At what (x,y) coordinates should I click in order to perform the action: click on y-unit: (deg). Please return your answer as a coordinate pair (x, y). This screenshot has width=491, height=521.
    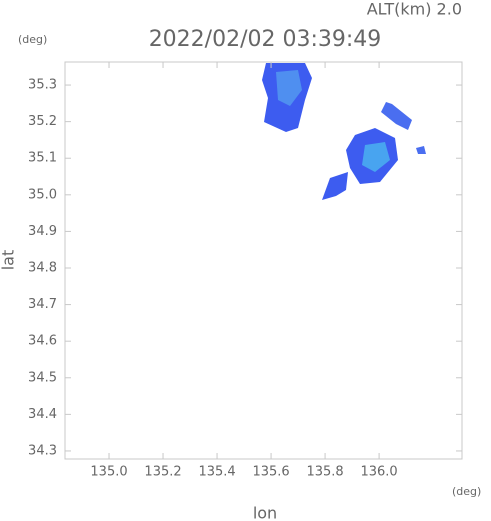
    Looking at the image, I should click on (32, 39).